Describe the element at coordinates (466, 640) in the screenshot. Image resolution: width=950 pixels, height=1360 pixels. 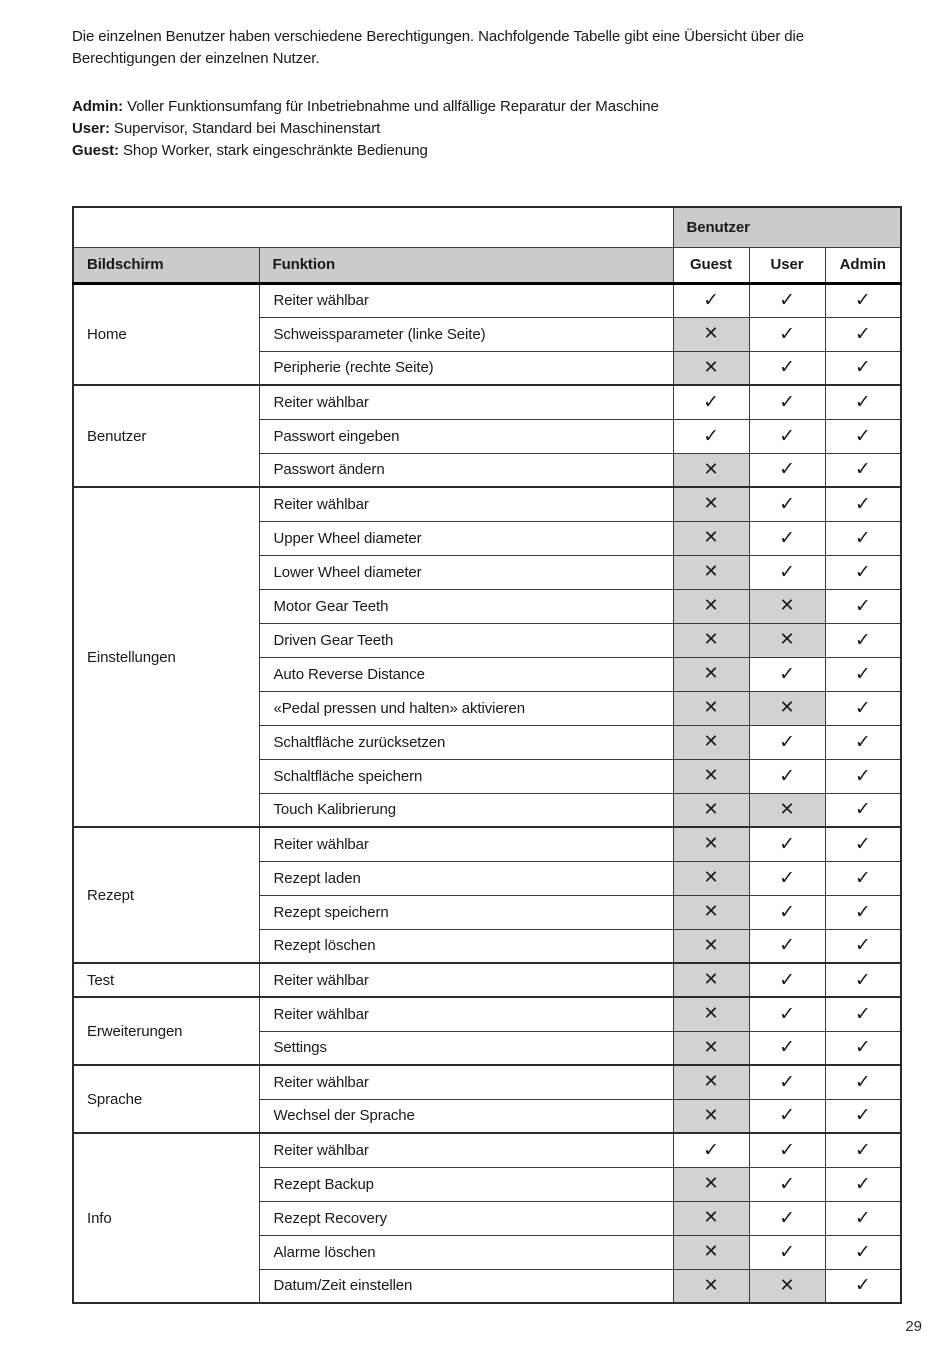
I see `funktion-cell: Driven Gear Teeth` at that location.